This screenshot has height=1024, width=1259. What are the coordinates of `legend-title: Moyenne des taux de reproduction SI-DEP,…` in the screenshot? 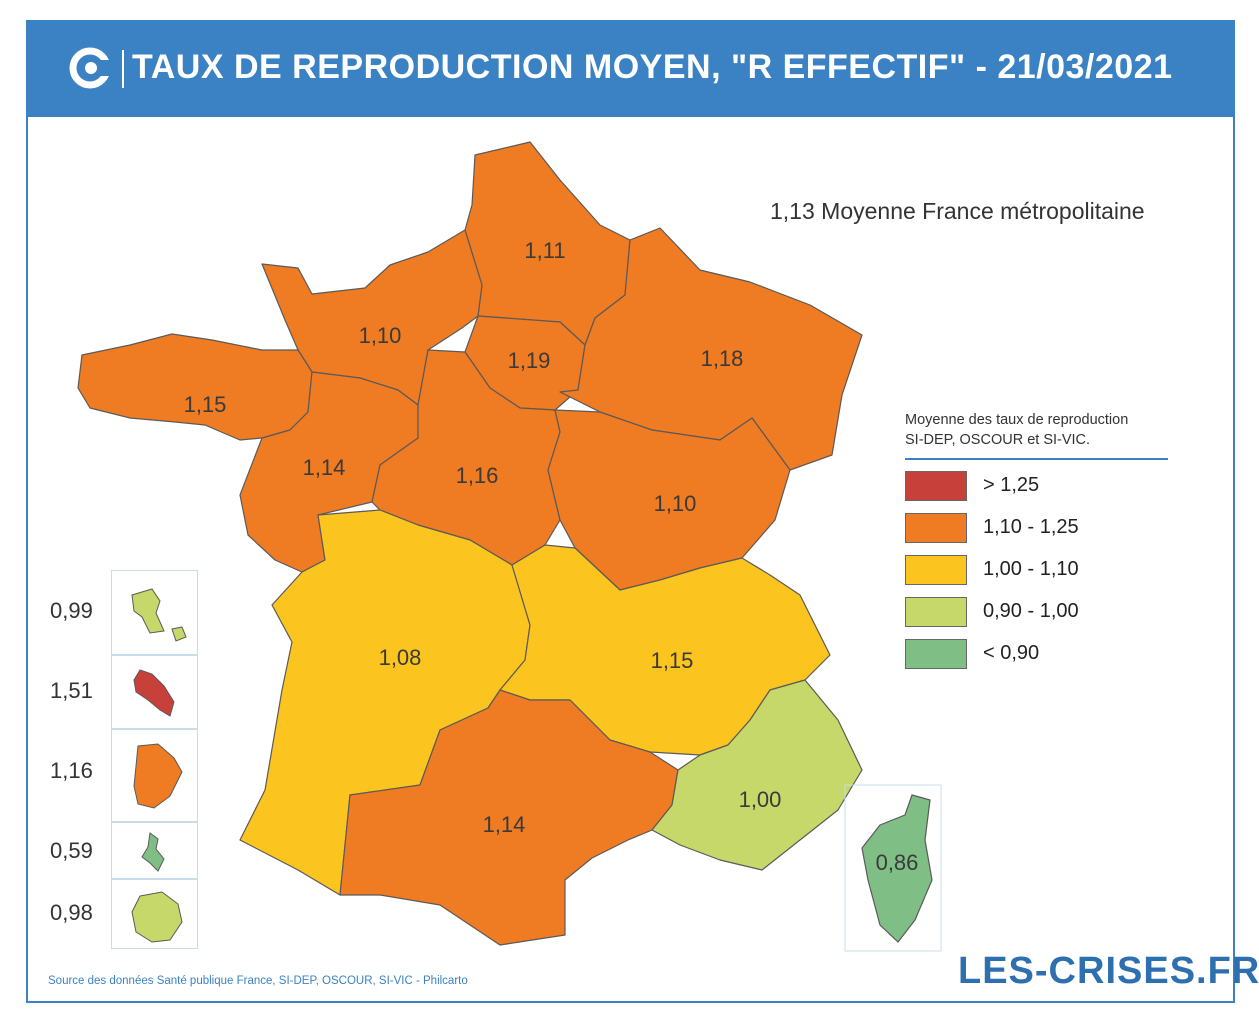 It's located at (1040, 430).